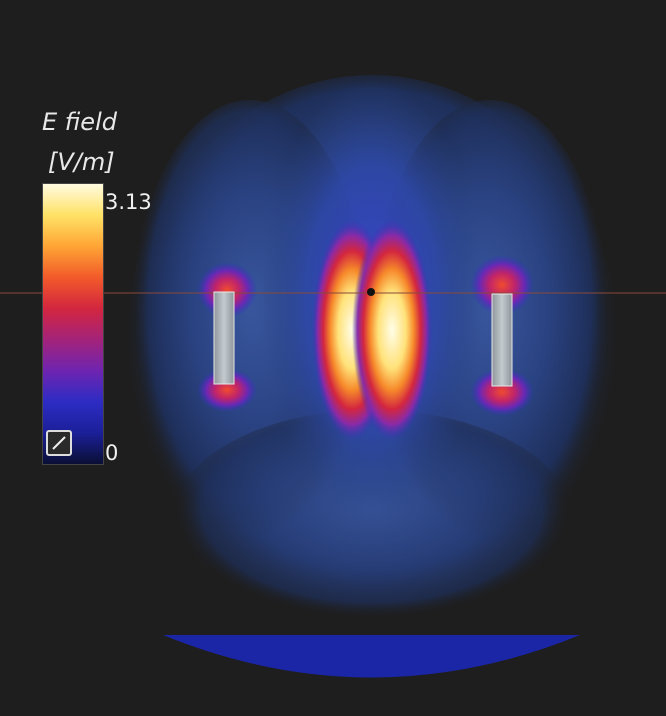 The image size is (666, 716). What do you see at coordinates (371, 656) in the screenshot?
I see `base-plate` at bounding box center [371, 656].